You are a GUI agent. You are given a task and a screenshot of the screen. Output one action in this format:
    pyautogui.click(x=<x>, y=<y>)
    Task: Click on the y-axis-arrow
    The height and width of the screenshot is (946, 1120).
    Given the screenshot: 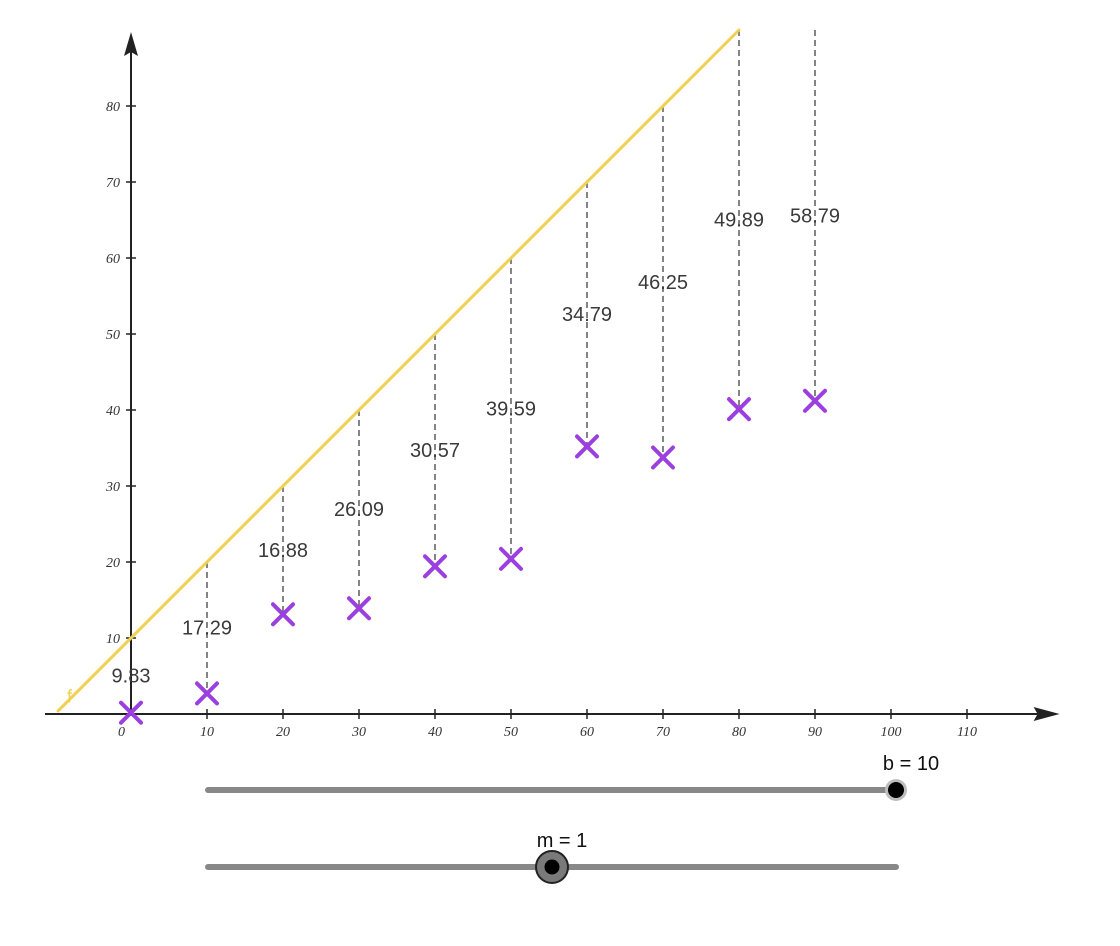 What is the action you would take?
    pyautogui.click(x=131, y=44)
    